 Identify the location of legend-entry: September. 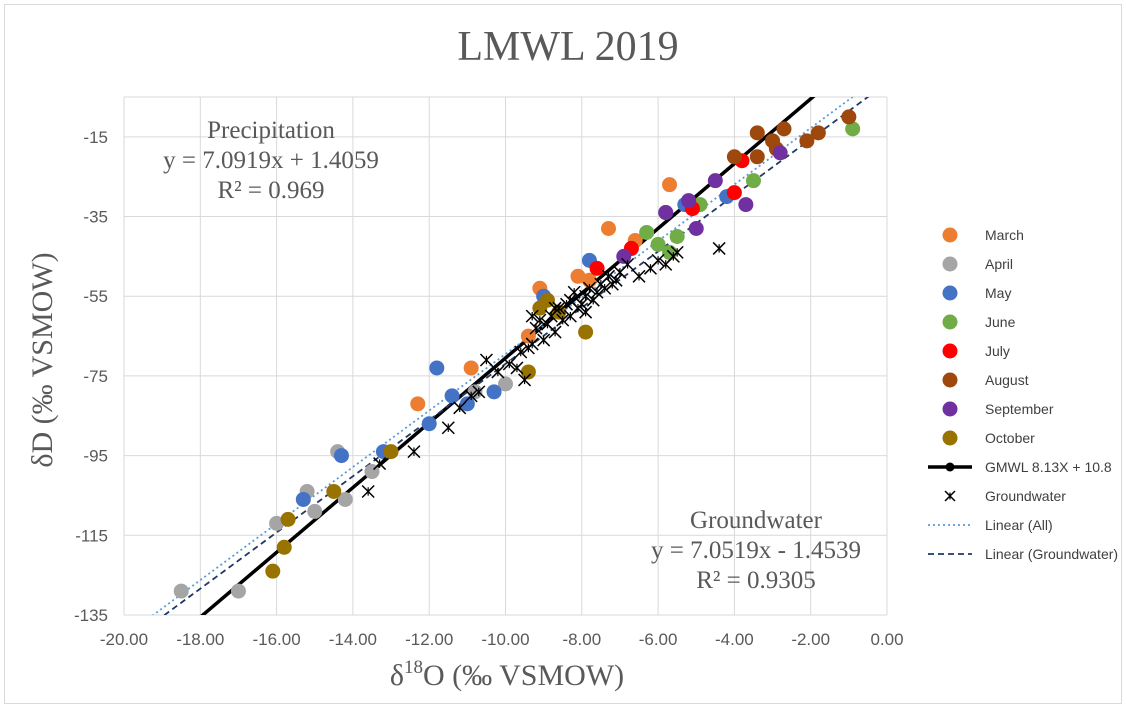
(998, 409).